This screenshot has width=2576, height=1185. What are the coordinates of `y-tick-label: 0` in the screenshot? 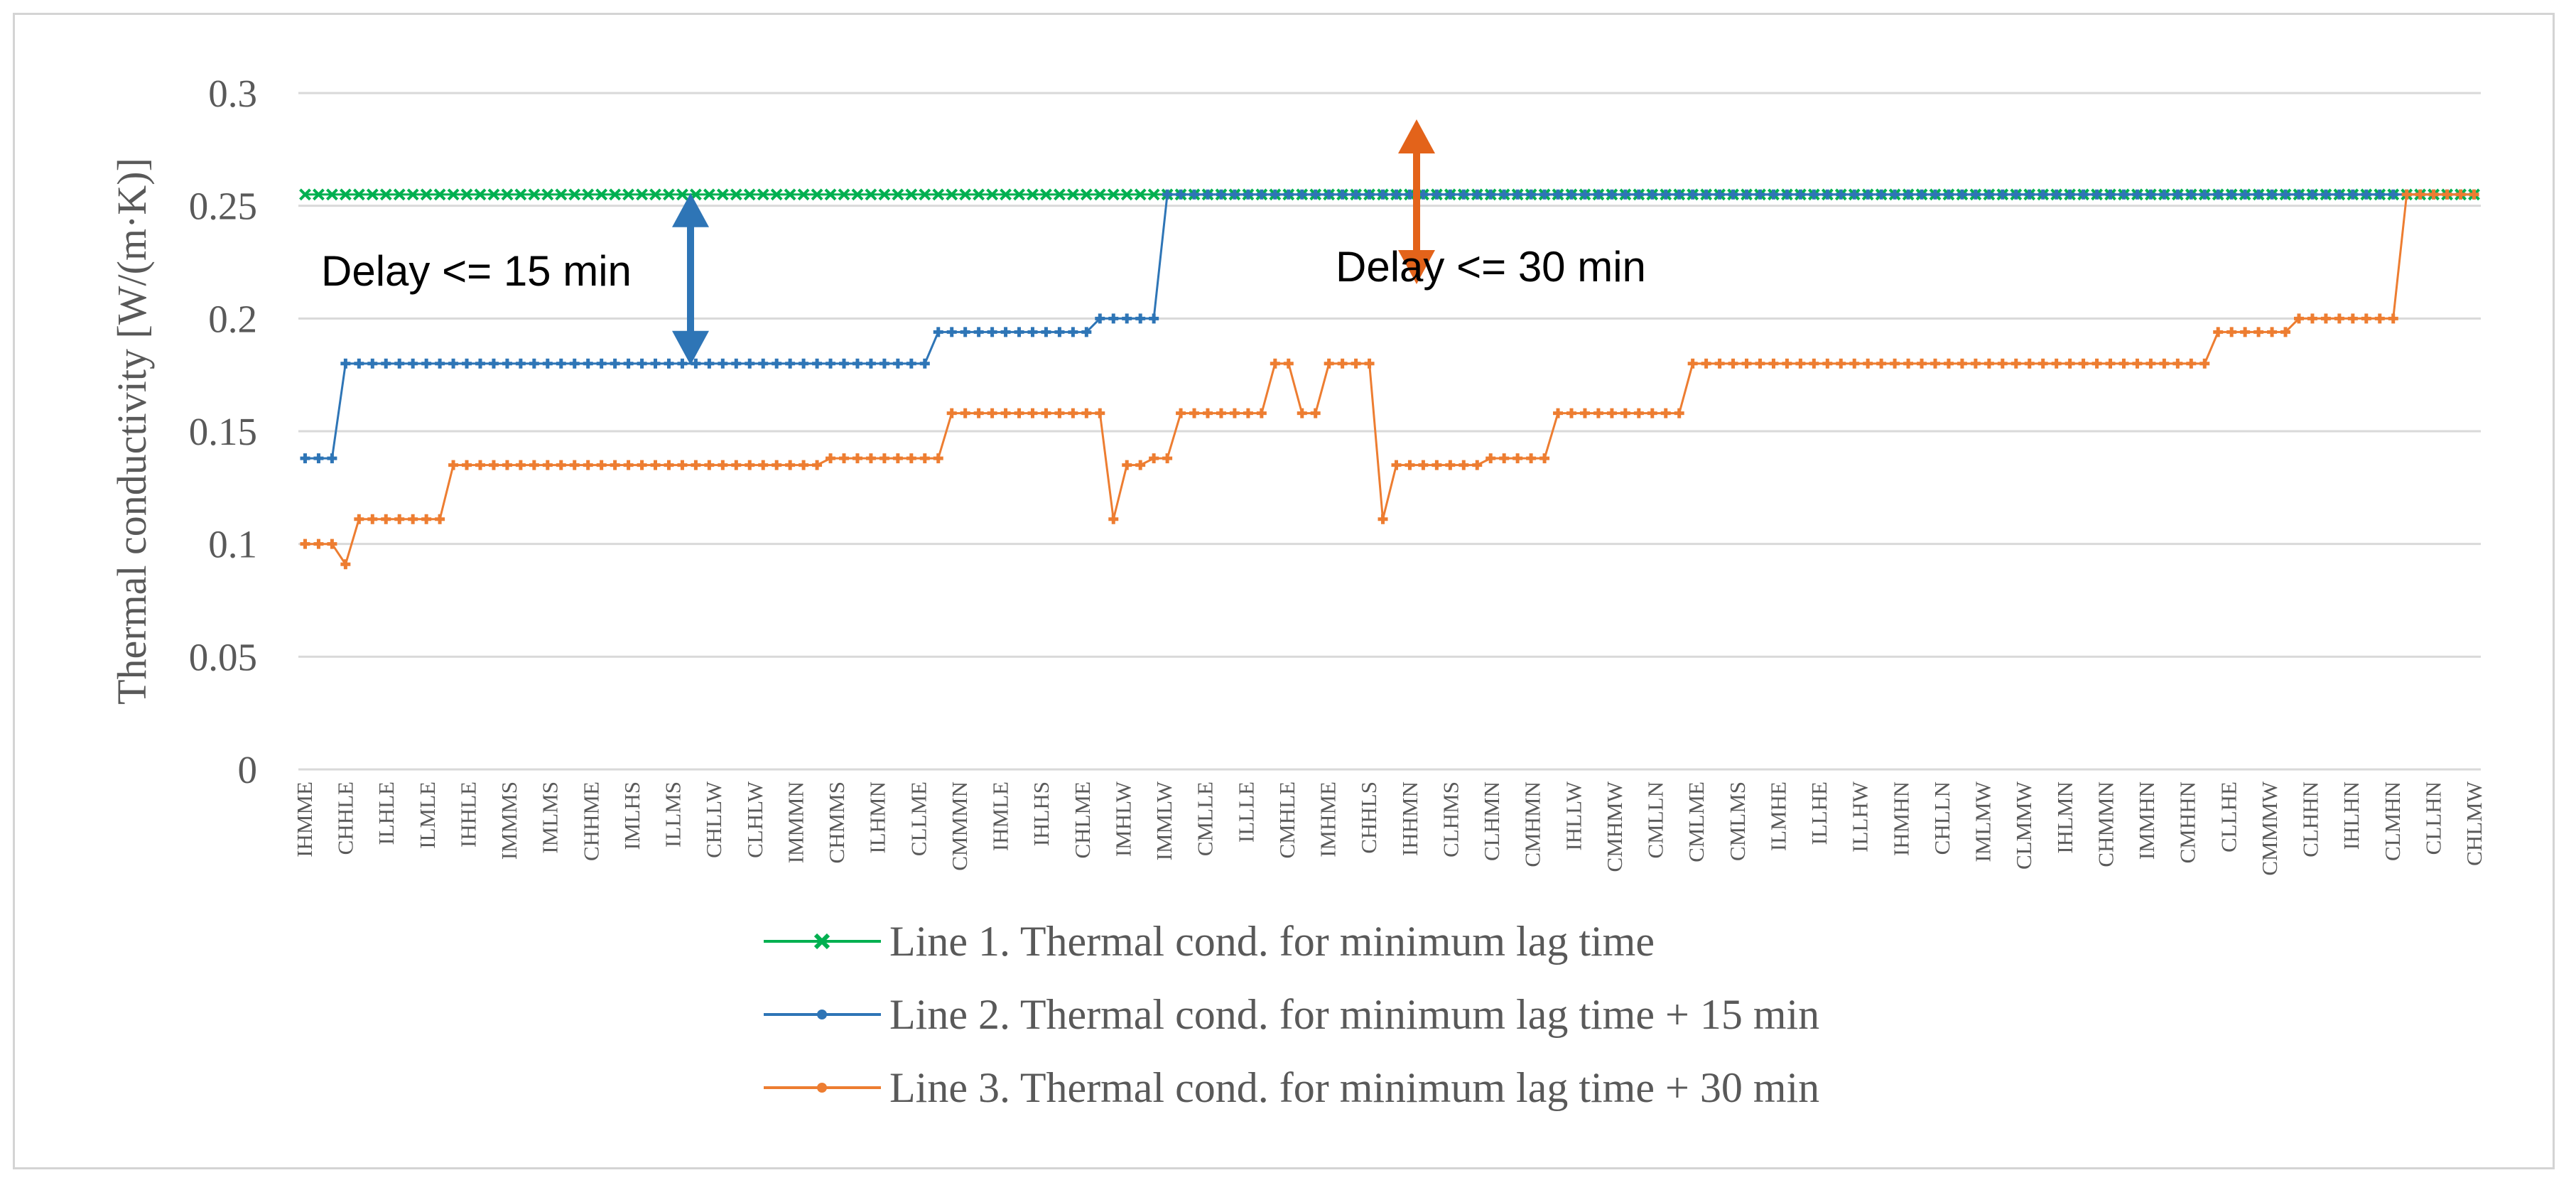 It's located at (248, 770).